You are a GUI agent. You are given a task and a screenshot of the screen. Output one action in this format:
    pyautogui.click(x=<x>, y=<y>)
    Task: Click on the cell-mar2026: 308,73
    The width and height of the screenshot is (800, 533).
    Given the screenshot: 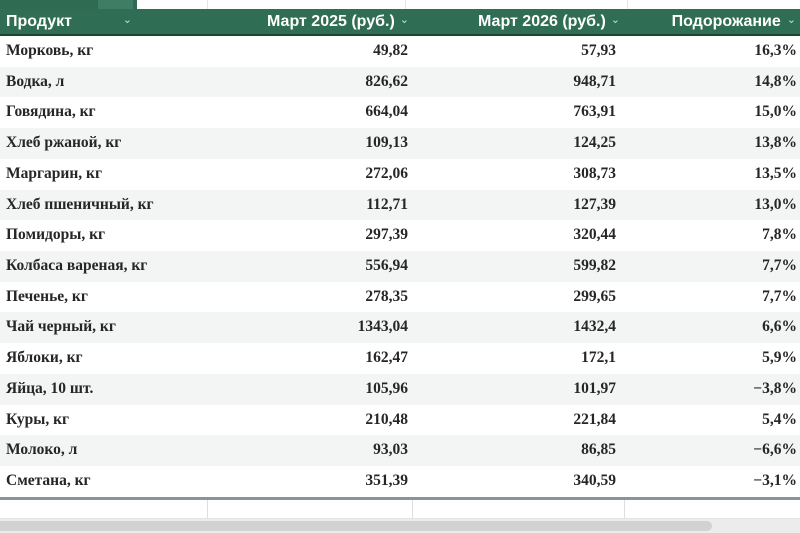 What is the action you would take?
    pyautogui.click(x=594, y=173)
    